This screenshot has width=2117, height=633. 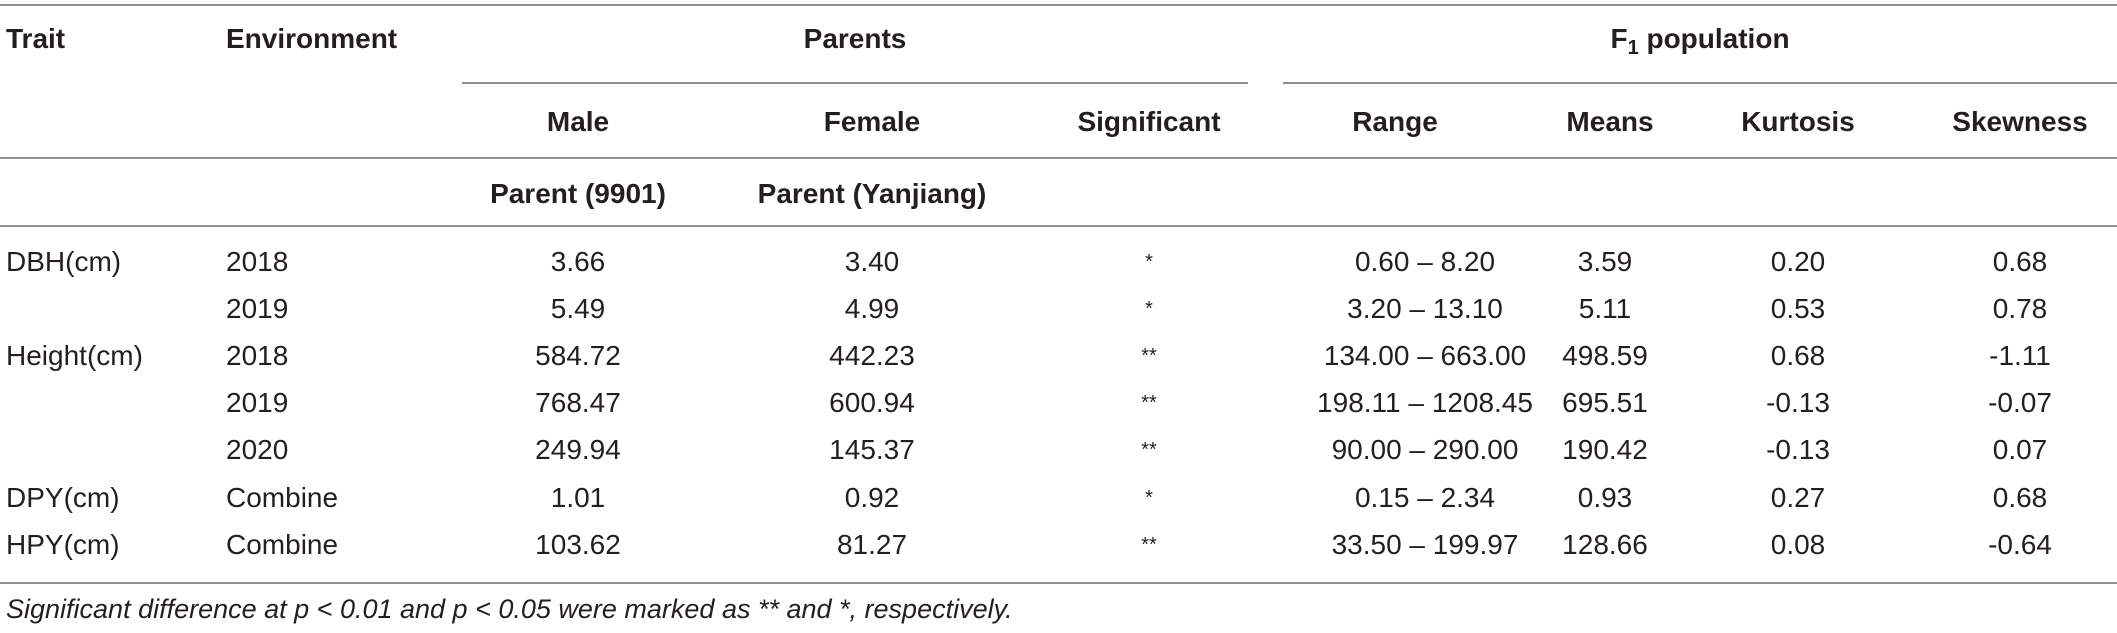 I want to click on f1-rule, so click(x=1700, y=83).